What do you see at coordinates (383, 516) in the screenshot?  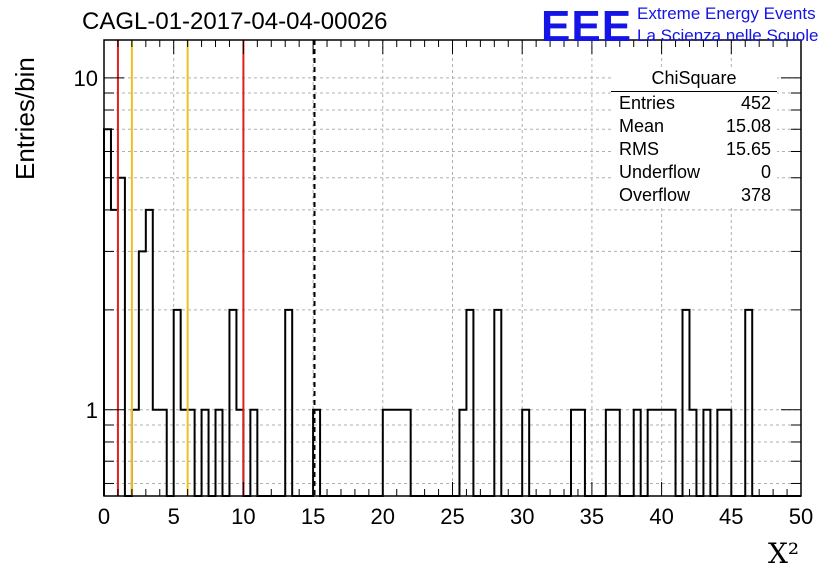 I see `x-tick-label: 20` at bounding box center [383, 516].